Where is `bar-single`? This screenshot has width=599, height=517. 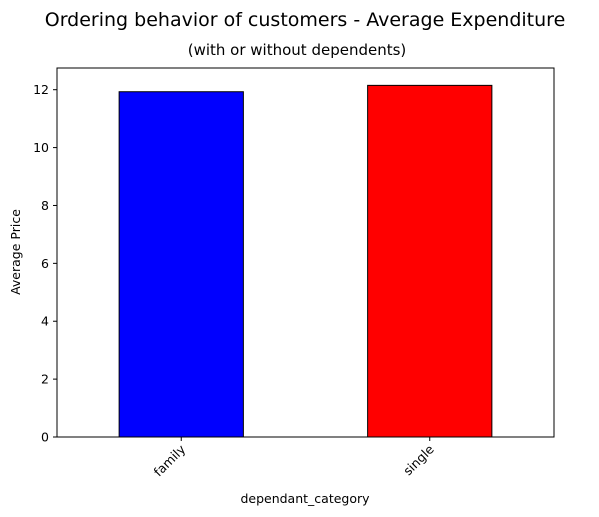 bar-single is located at coordinates (430, 261).